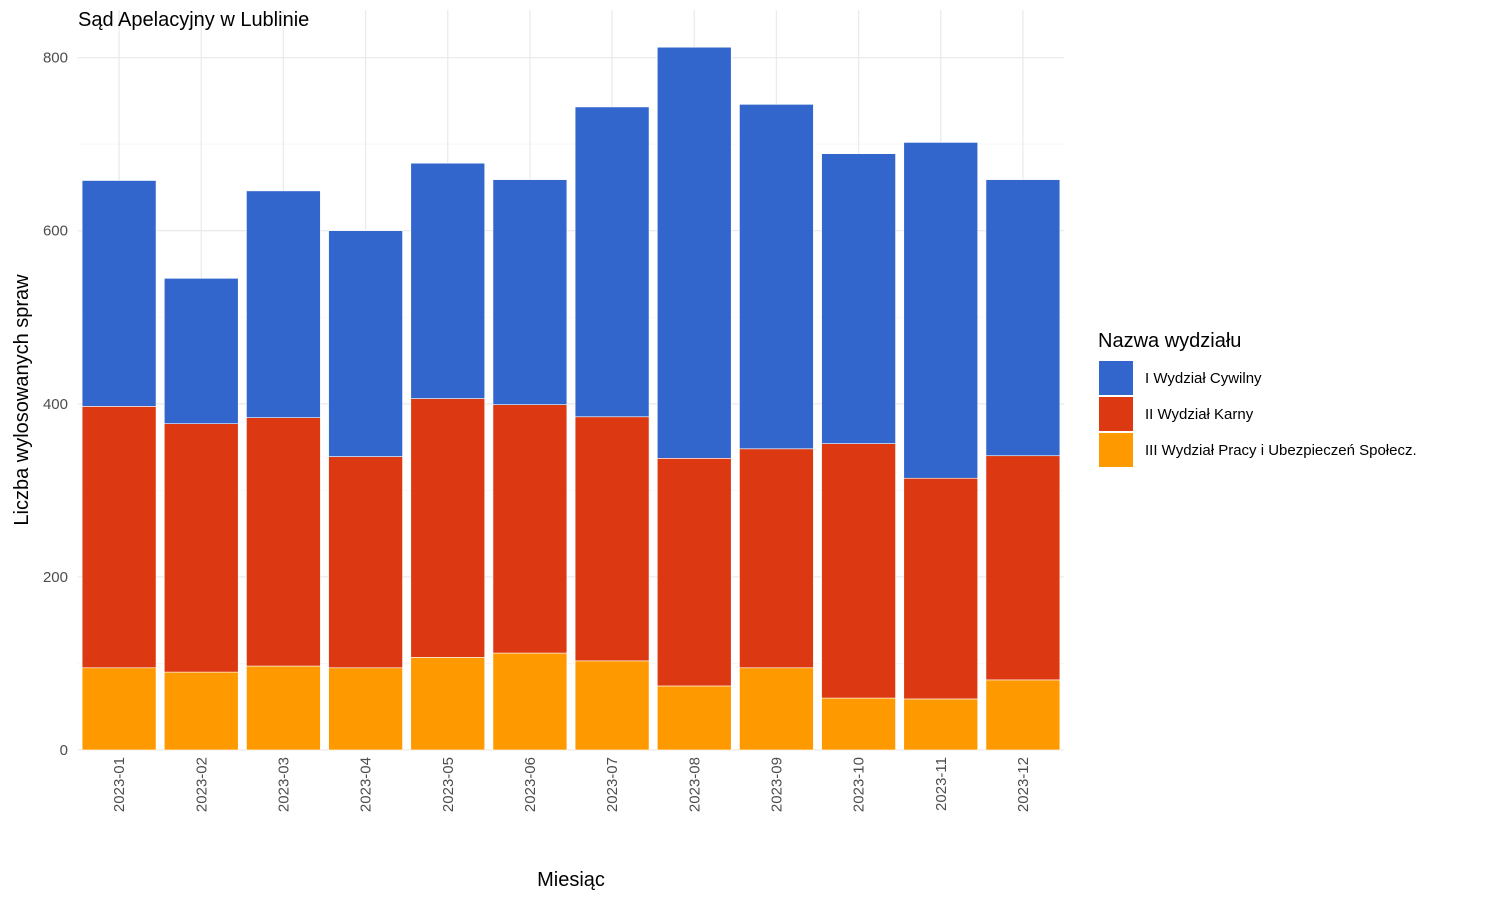 The height and width of the screenshot is (900, 1500). Describe the element at coordinates (1023, 318) in the screenshot. I see `bar-segment-2023-12-i` at that location.